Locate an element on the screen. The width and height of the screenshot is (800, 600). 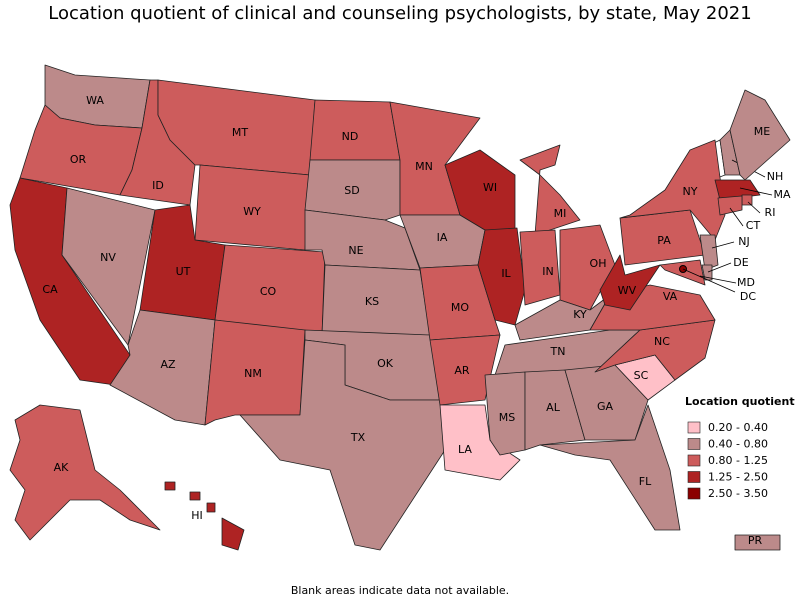
legend-label: 0.20 - 0.40 is located at coordinates (738, 427).